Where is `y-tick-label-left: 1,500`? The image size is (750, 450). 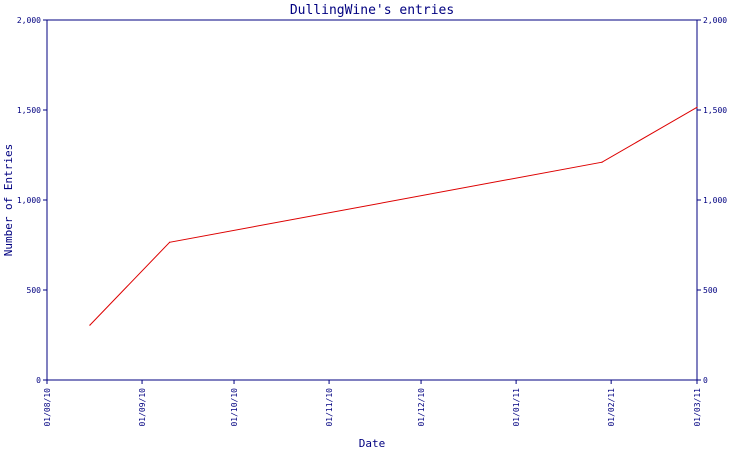 y-tick-label-left: 1,500 is located at coordinates (29, 110).